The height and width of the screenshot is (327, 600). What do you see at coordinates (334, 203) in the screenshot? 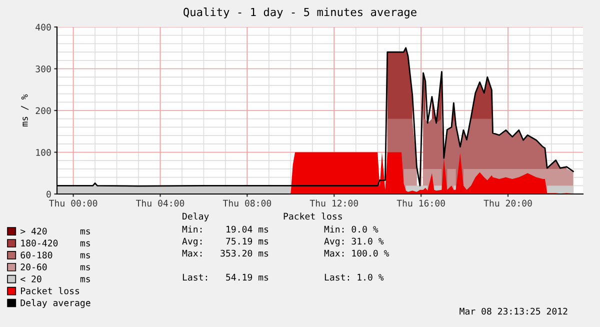
I see `x-tick-label: Thu 12:00` at bounding box center [334, 203].